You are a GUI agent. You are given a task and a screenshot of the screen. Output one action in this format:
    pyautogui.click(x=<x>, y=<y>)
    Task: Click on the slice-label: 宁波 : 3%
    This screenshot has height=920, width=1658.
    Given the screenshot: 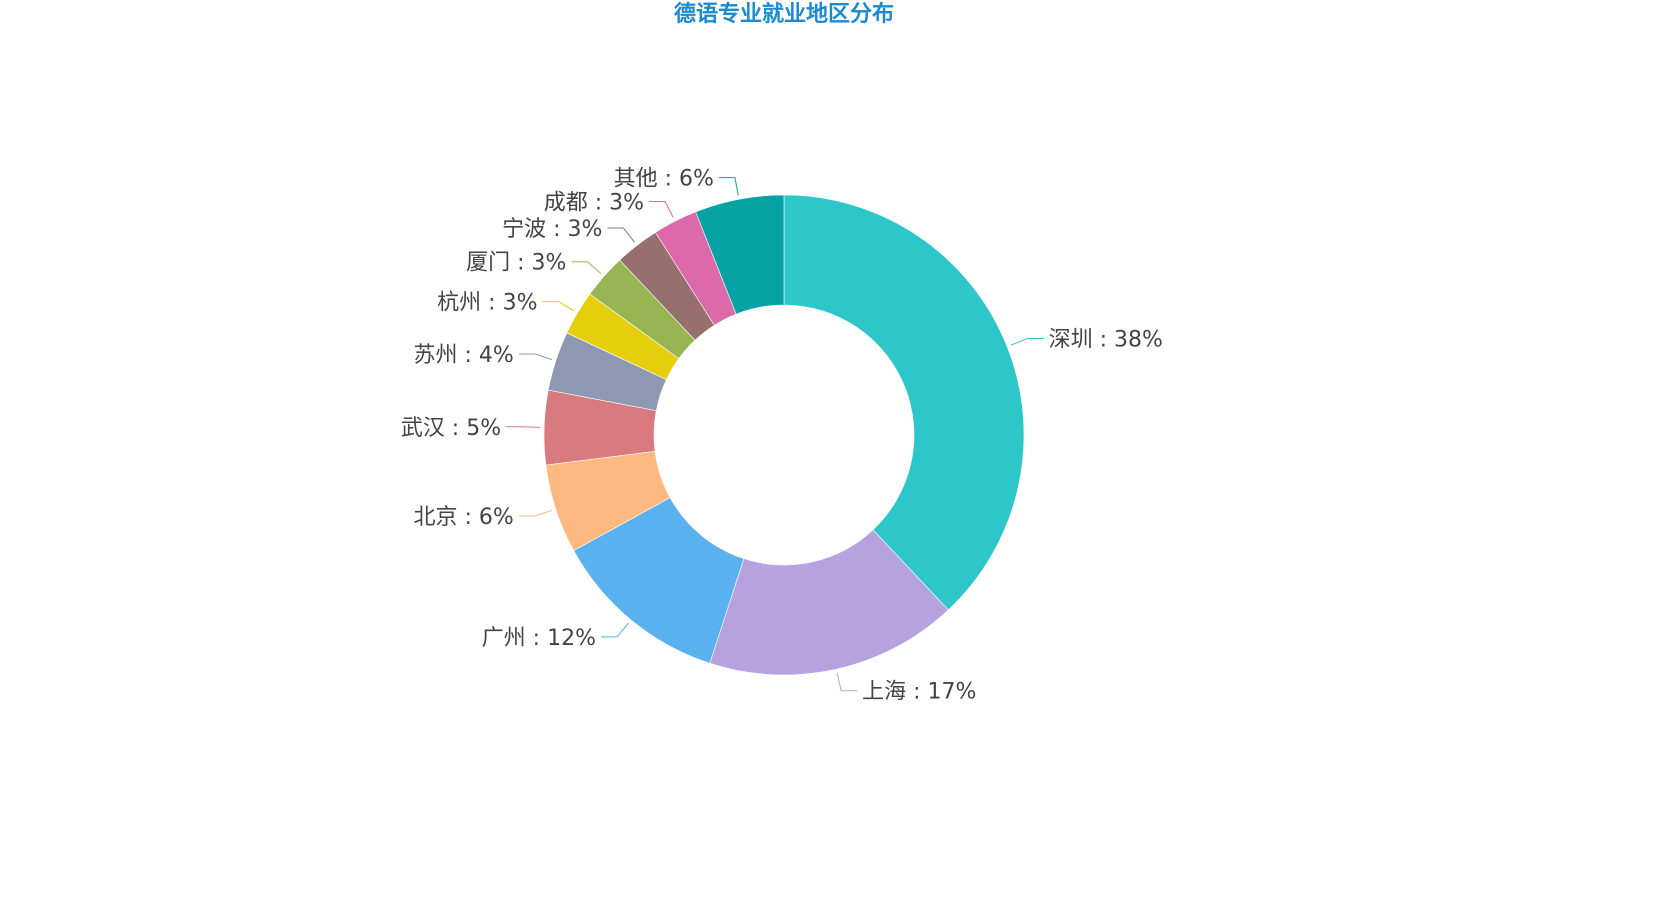 What is the action you would take?
    pyautogui.click(x=552, y=229)
    